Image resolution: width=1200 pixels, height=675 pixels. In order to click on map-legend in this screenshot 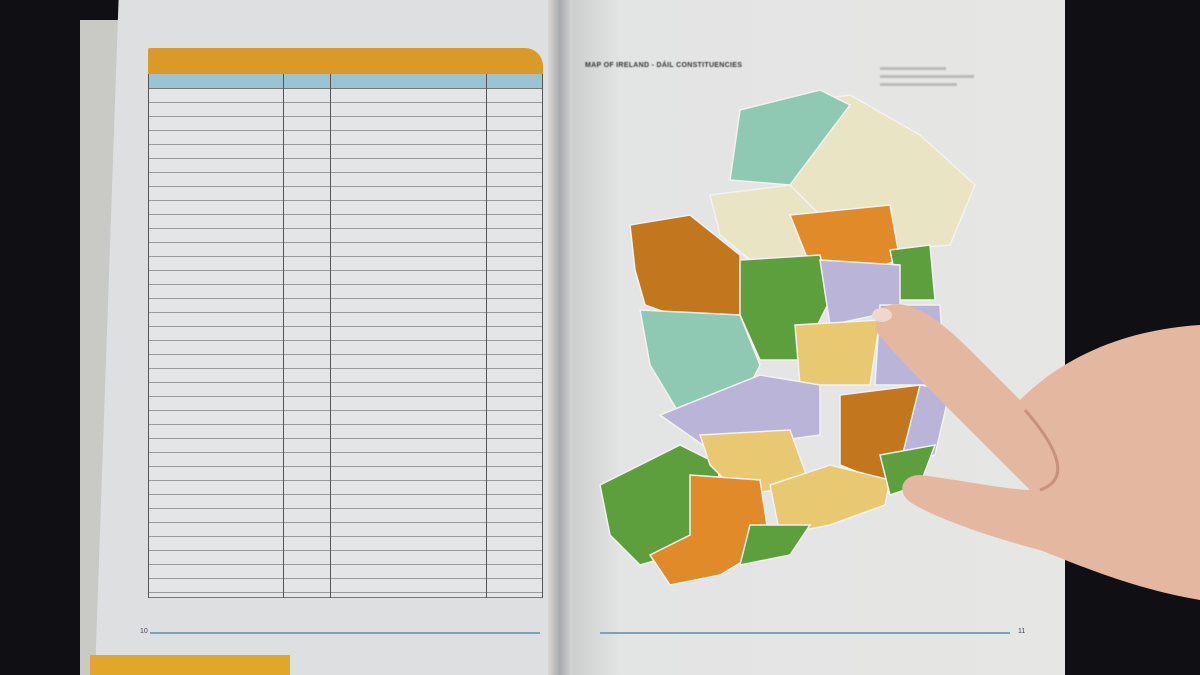, I will do `click(935, 82)`.